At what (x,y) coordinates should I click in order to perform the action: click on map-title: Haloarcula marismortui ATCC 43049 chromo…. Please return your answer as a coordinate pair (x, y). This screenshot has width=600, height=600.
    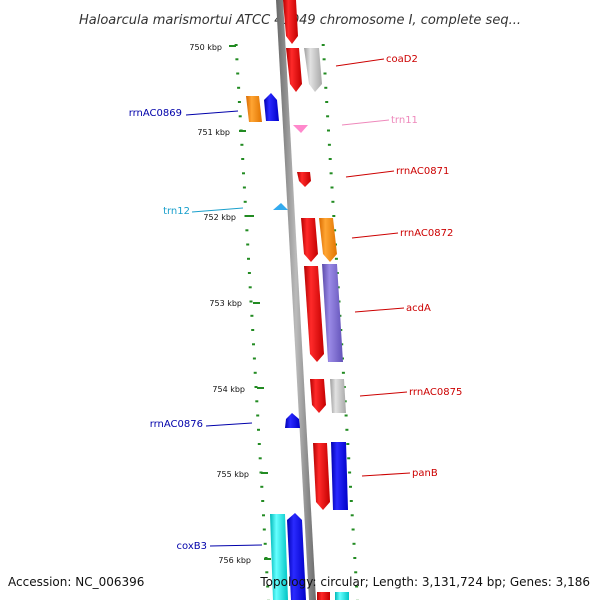
    Looking at the image, I should click on (300, 20).